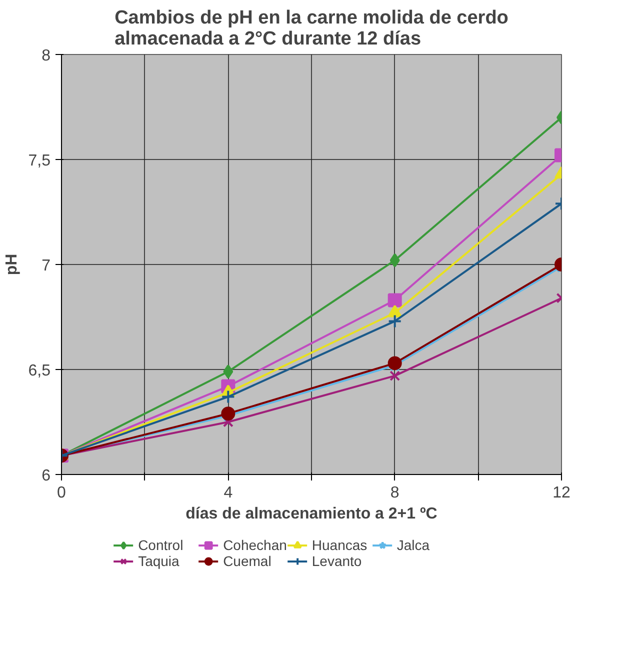  I want to click on y-tick-label: 6,5, so click(39, 371).